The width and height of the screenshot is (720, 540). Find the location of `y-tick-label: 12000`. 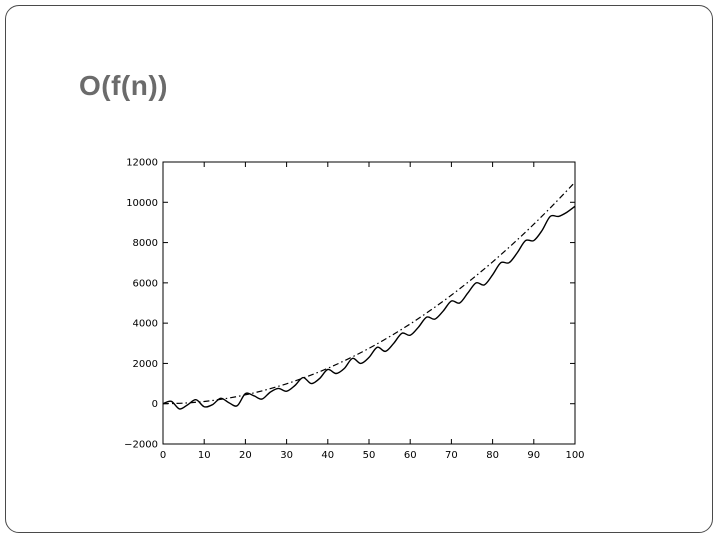

y-tick-label: 12000 is located at coordinates (142, 163).